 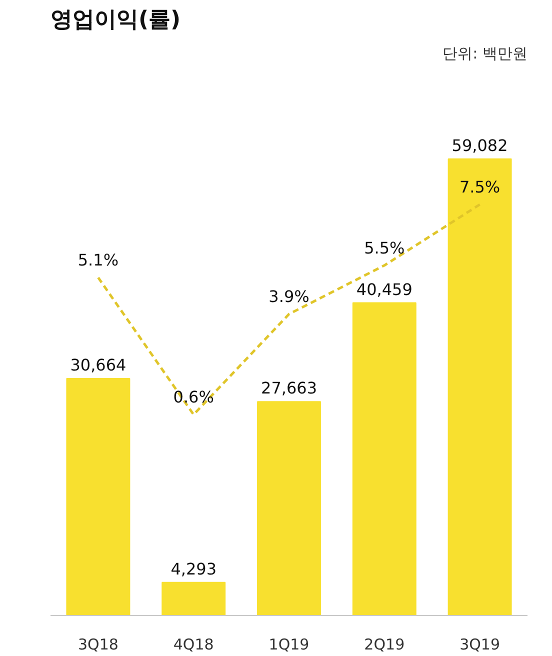 I want to click on data-label: 59,082, so click(x=480, y=145).